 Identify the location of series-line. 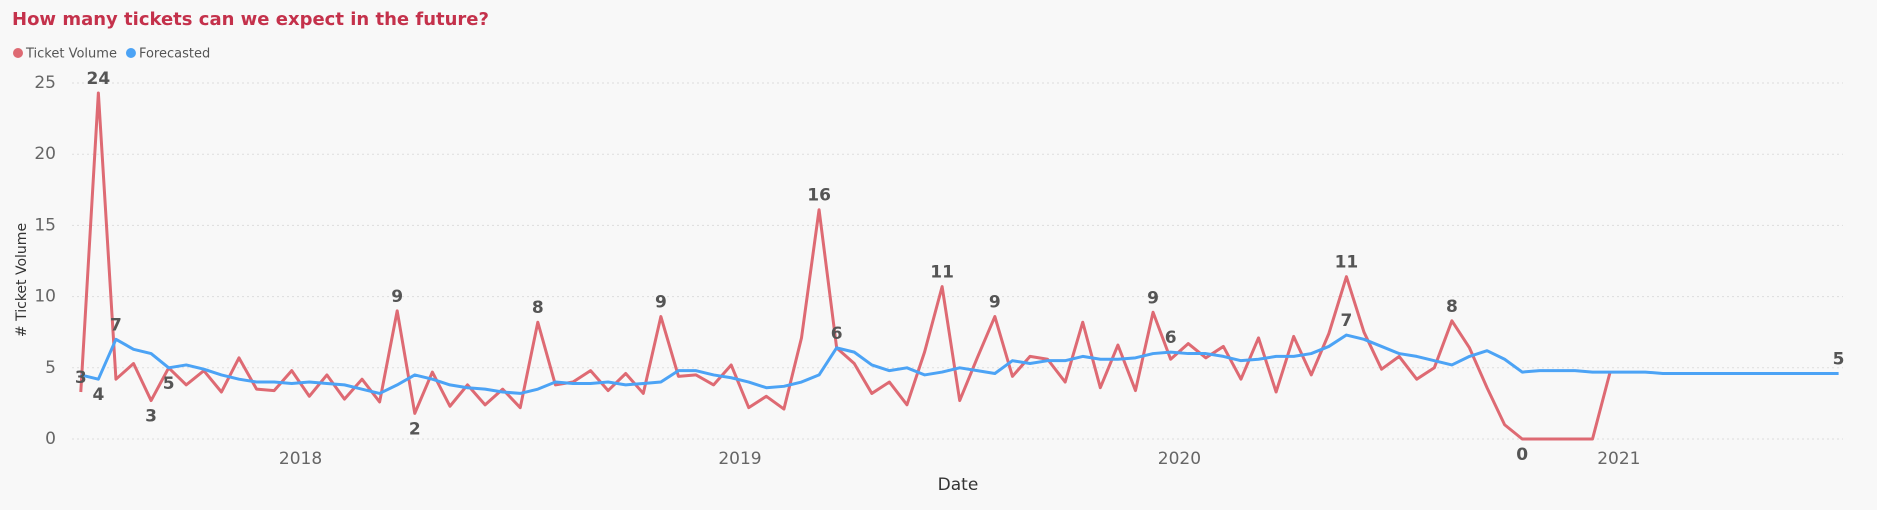
(959, 364).